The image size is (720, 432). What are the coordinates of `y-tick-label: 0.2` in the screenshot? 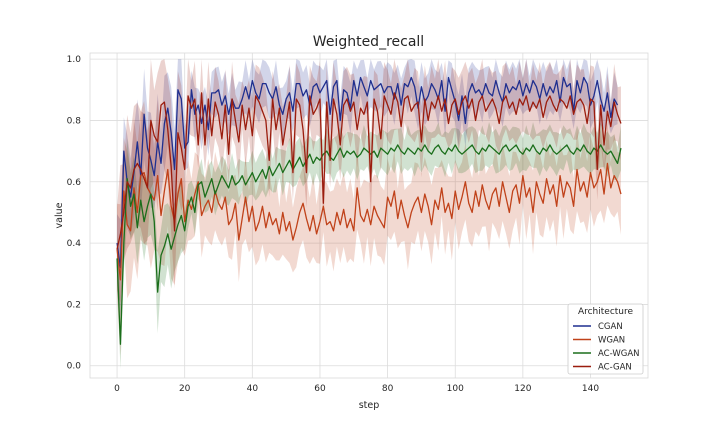 It's located at (74, 305).